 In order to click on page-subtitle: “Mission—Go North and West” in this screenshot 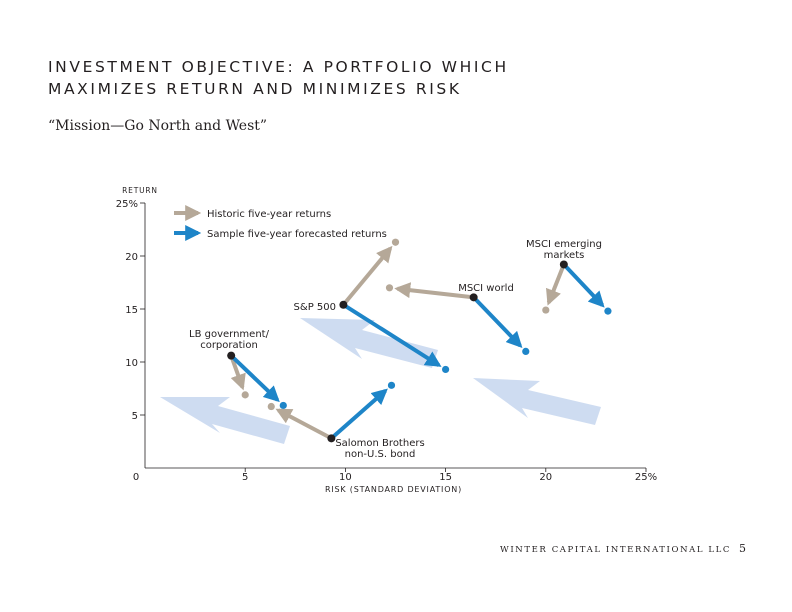, I will do `click(158, 126)`.